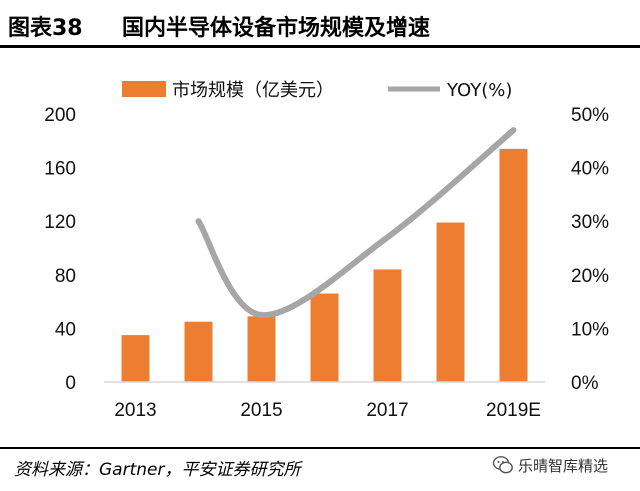 The height and width of the screenshot is (491, 640). What do you see at coordinates (65, 276) in the screenshot?
I see `left-axis-tick-label: 80` at bounding box center [65, 276].